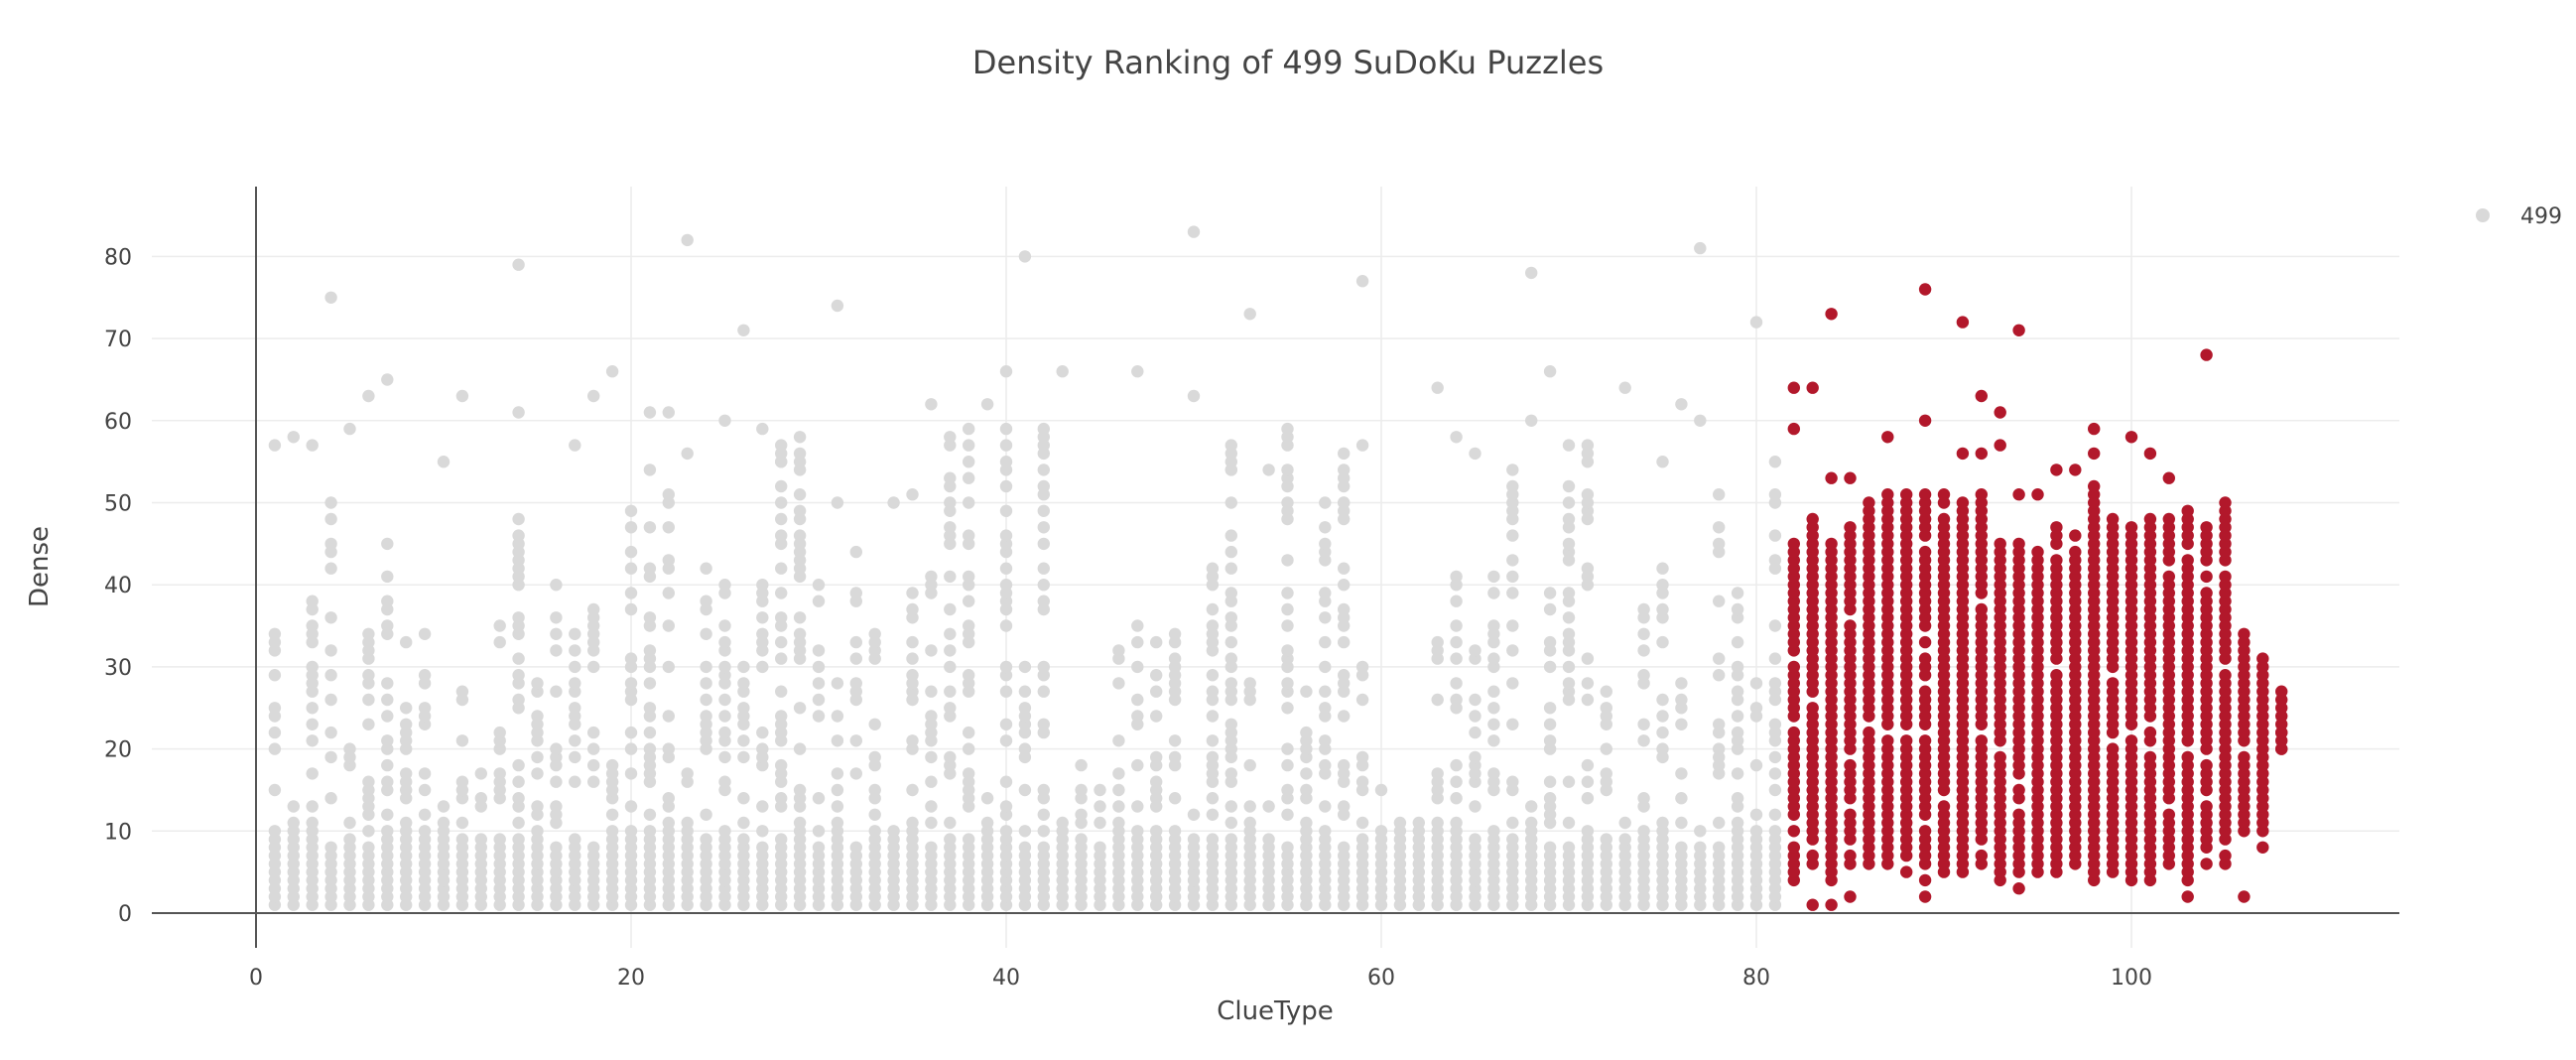 Image resolution: width=2576 pixels, height=1060 pixels. I want to click on x-tick-label: 80, so click(1756, 978).